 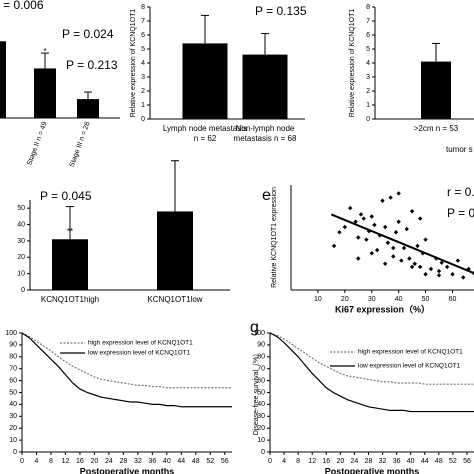 I want to click on annotation: P = 0.045, so click(x=66, y=196).